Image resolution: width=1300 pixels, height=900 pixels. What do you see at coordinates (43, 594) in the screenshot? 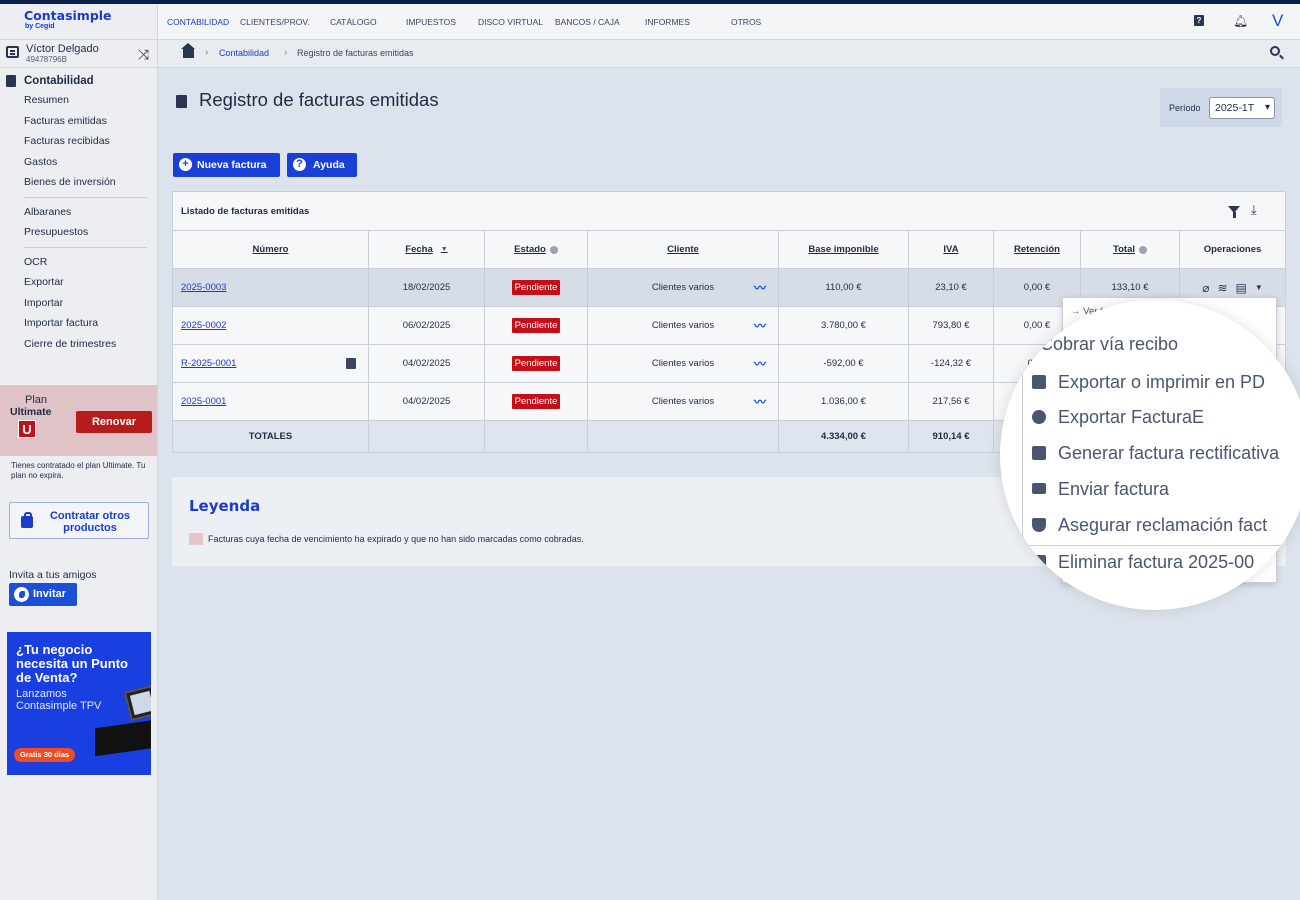
I see `invite-button: Invitar` at bounding box center [43, 594].